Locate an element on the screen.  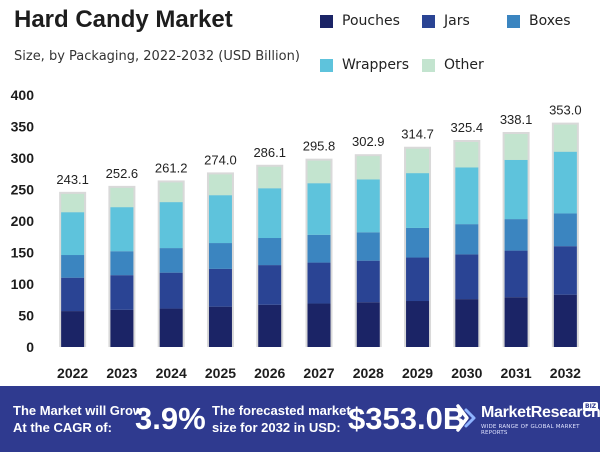
bar-total-label: 338.1 is located at coordinates (516, 119).